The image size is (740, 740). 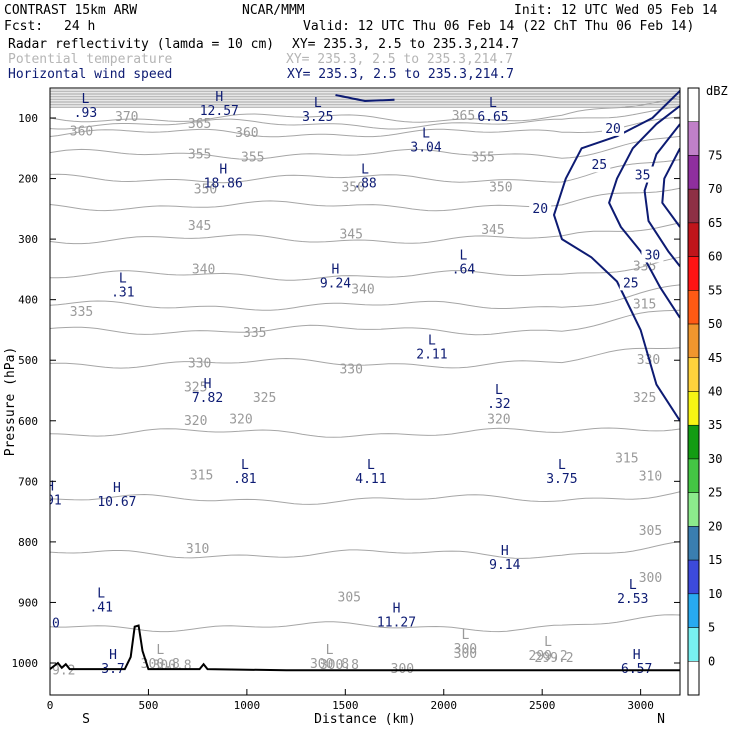 I want to click on y-tick-label: 700, so click(x=28, y=481).